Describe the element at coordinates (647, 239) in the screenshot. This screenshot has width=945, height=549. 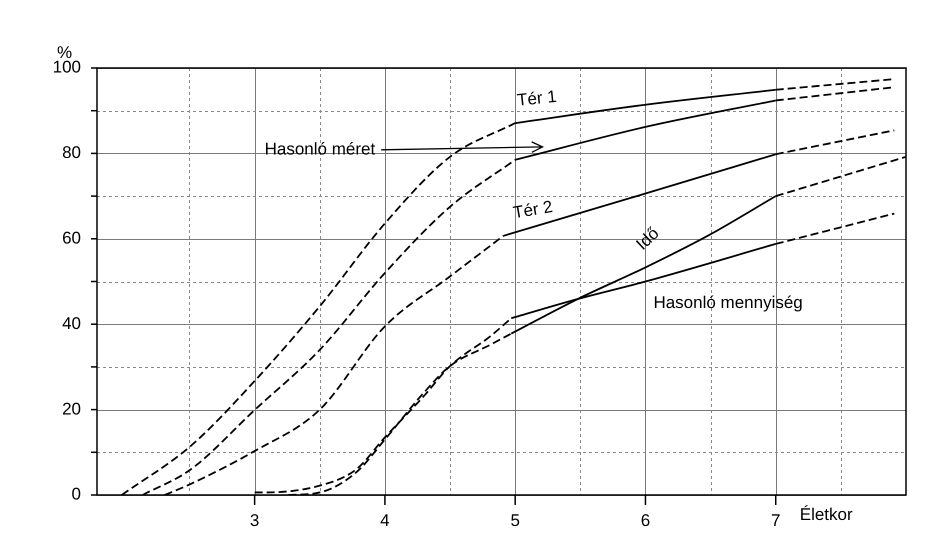
I see `text: Idő` at that location.